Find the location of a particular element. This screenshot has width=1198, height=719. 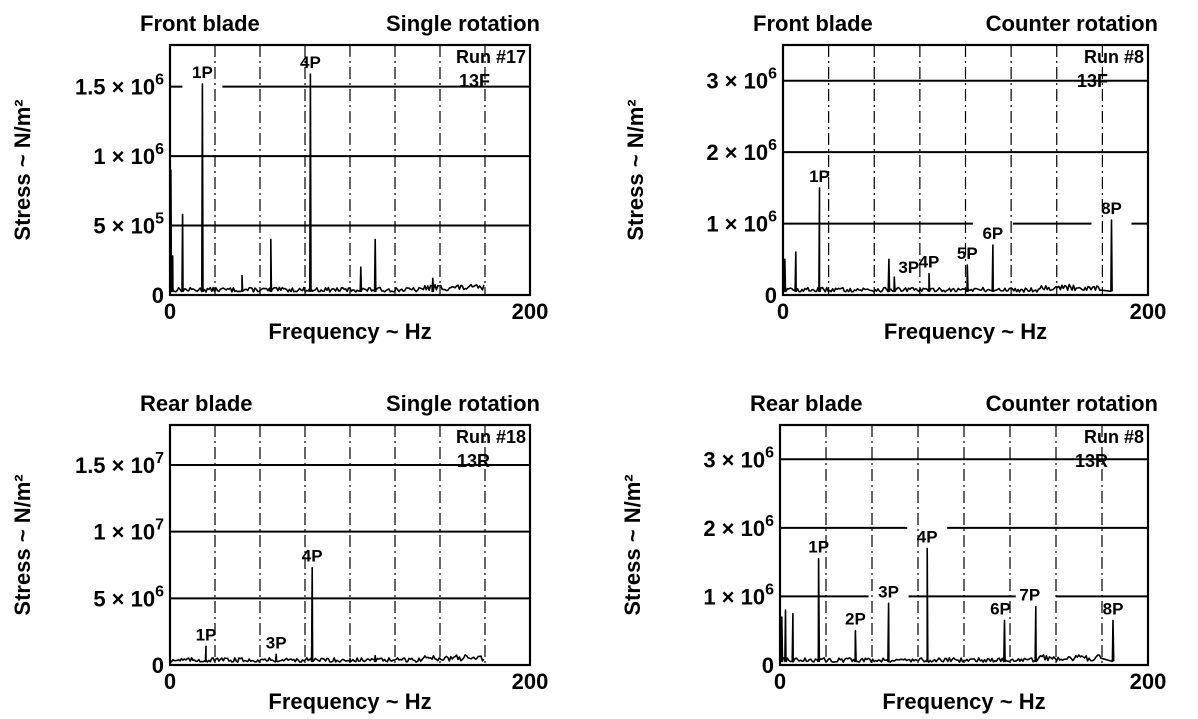

y-tick-exponent: 5 is located at coordinates (159, 219).